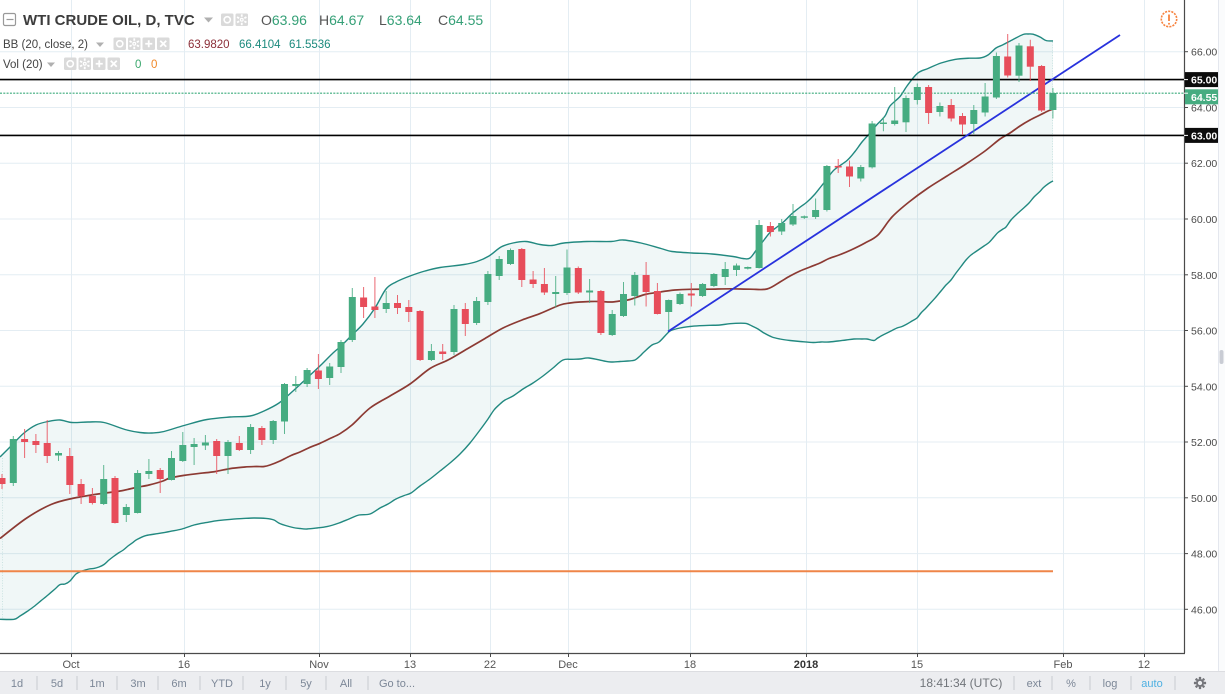 The image size is (1225, 699). What do you see at coordinates (319, 665) in the screenshot?
I see `svg-text: Nov` at bounding box center [319, 665].